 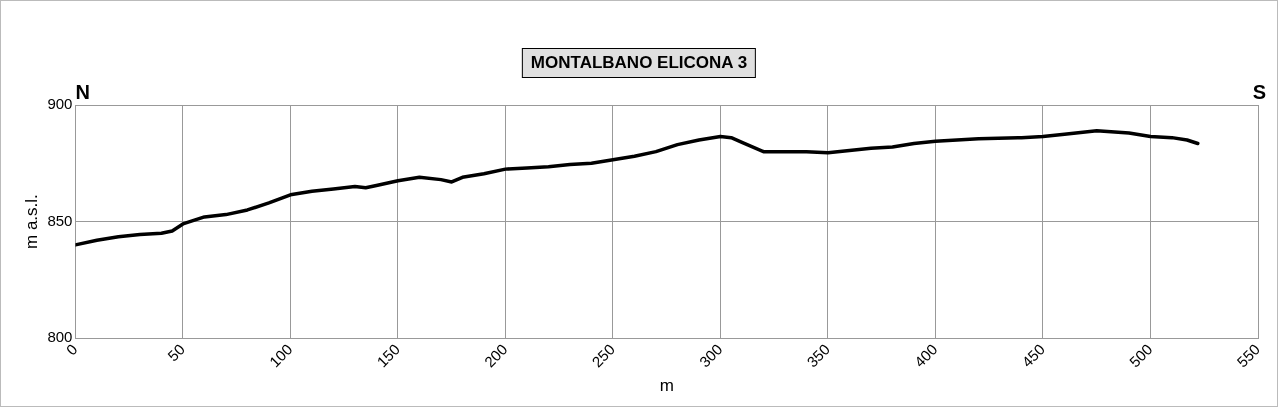 I want to click on x-tick-label: 350, so click(x=818, y=355).